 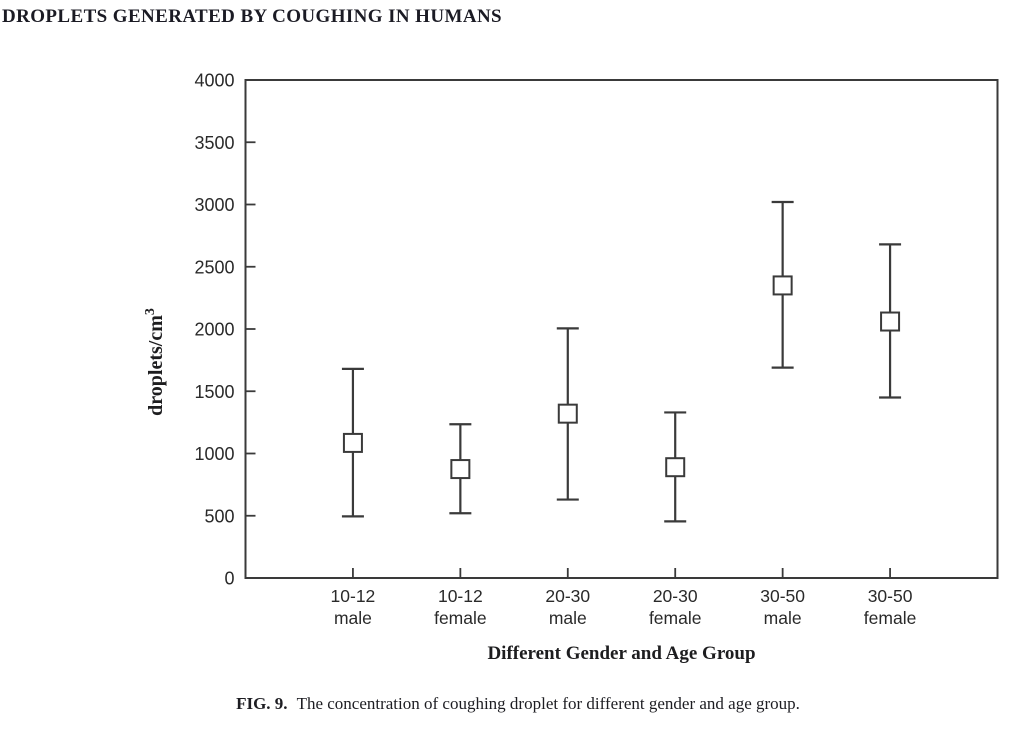 I want to click on y-axis-tick-label: 0, so click(x=229, y=579).